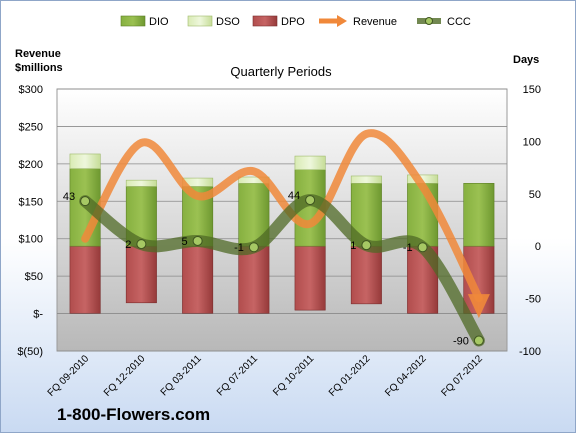 The height and width of the screenshot is (433, 576). Describe the element at coordinates (134, 414) in the screenshot. I see `brand-label: 1-800-Flowers.com` at that location.